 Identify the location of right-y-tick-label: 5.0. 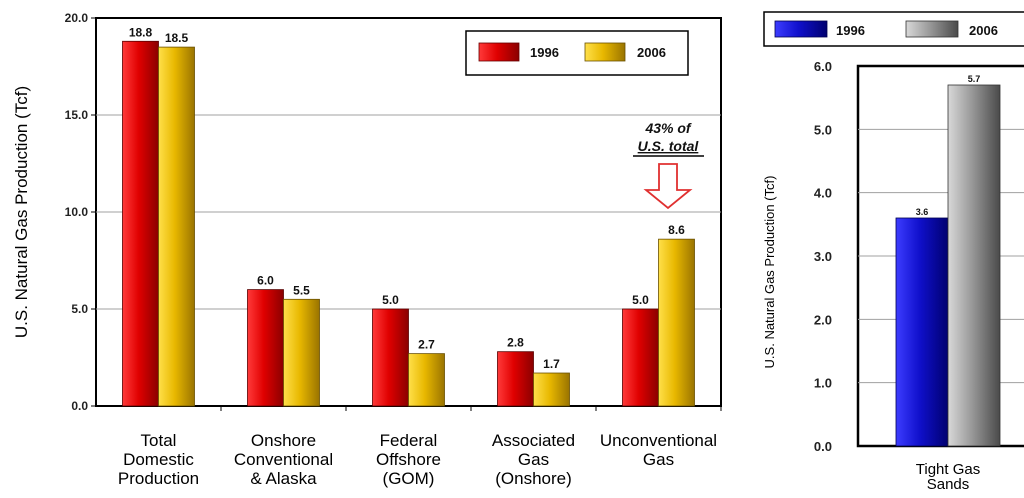
(823, 129).